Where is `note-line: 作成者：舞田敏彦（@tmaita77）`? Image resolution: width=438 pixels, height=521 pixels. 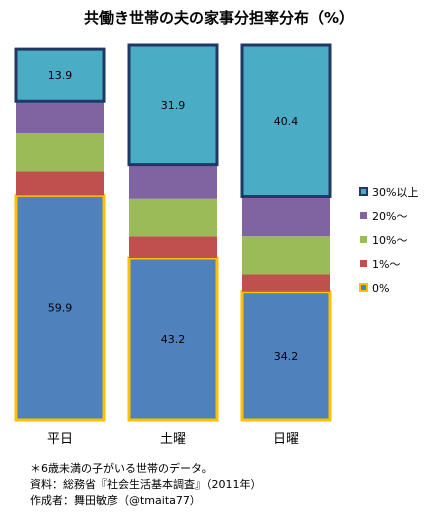
note-line: 作成者：舞田敏彦（@tmaita77） is located at coordinates (115, 500).